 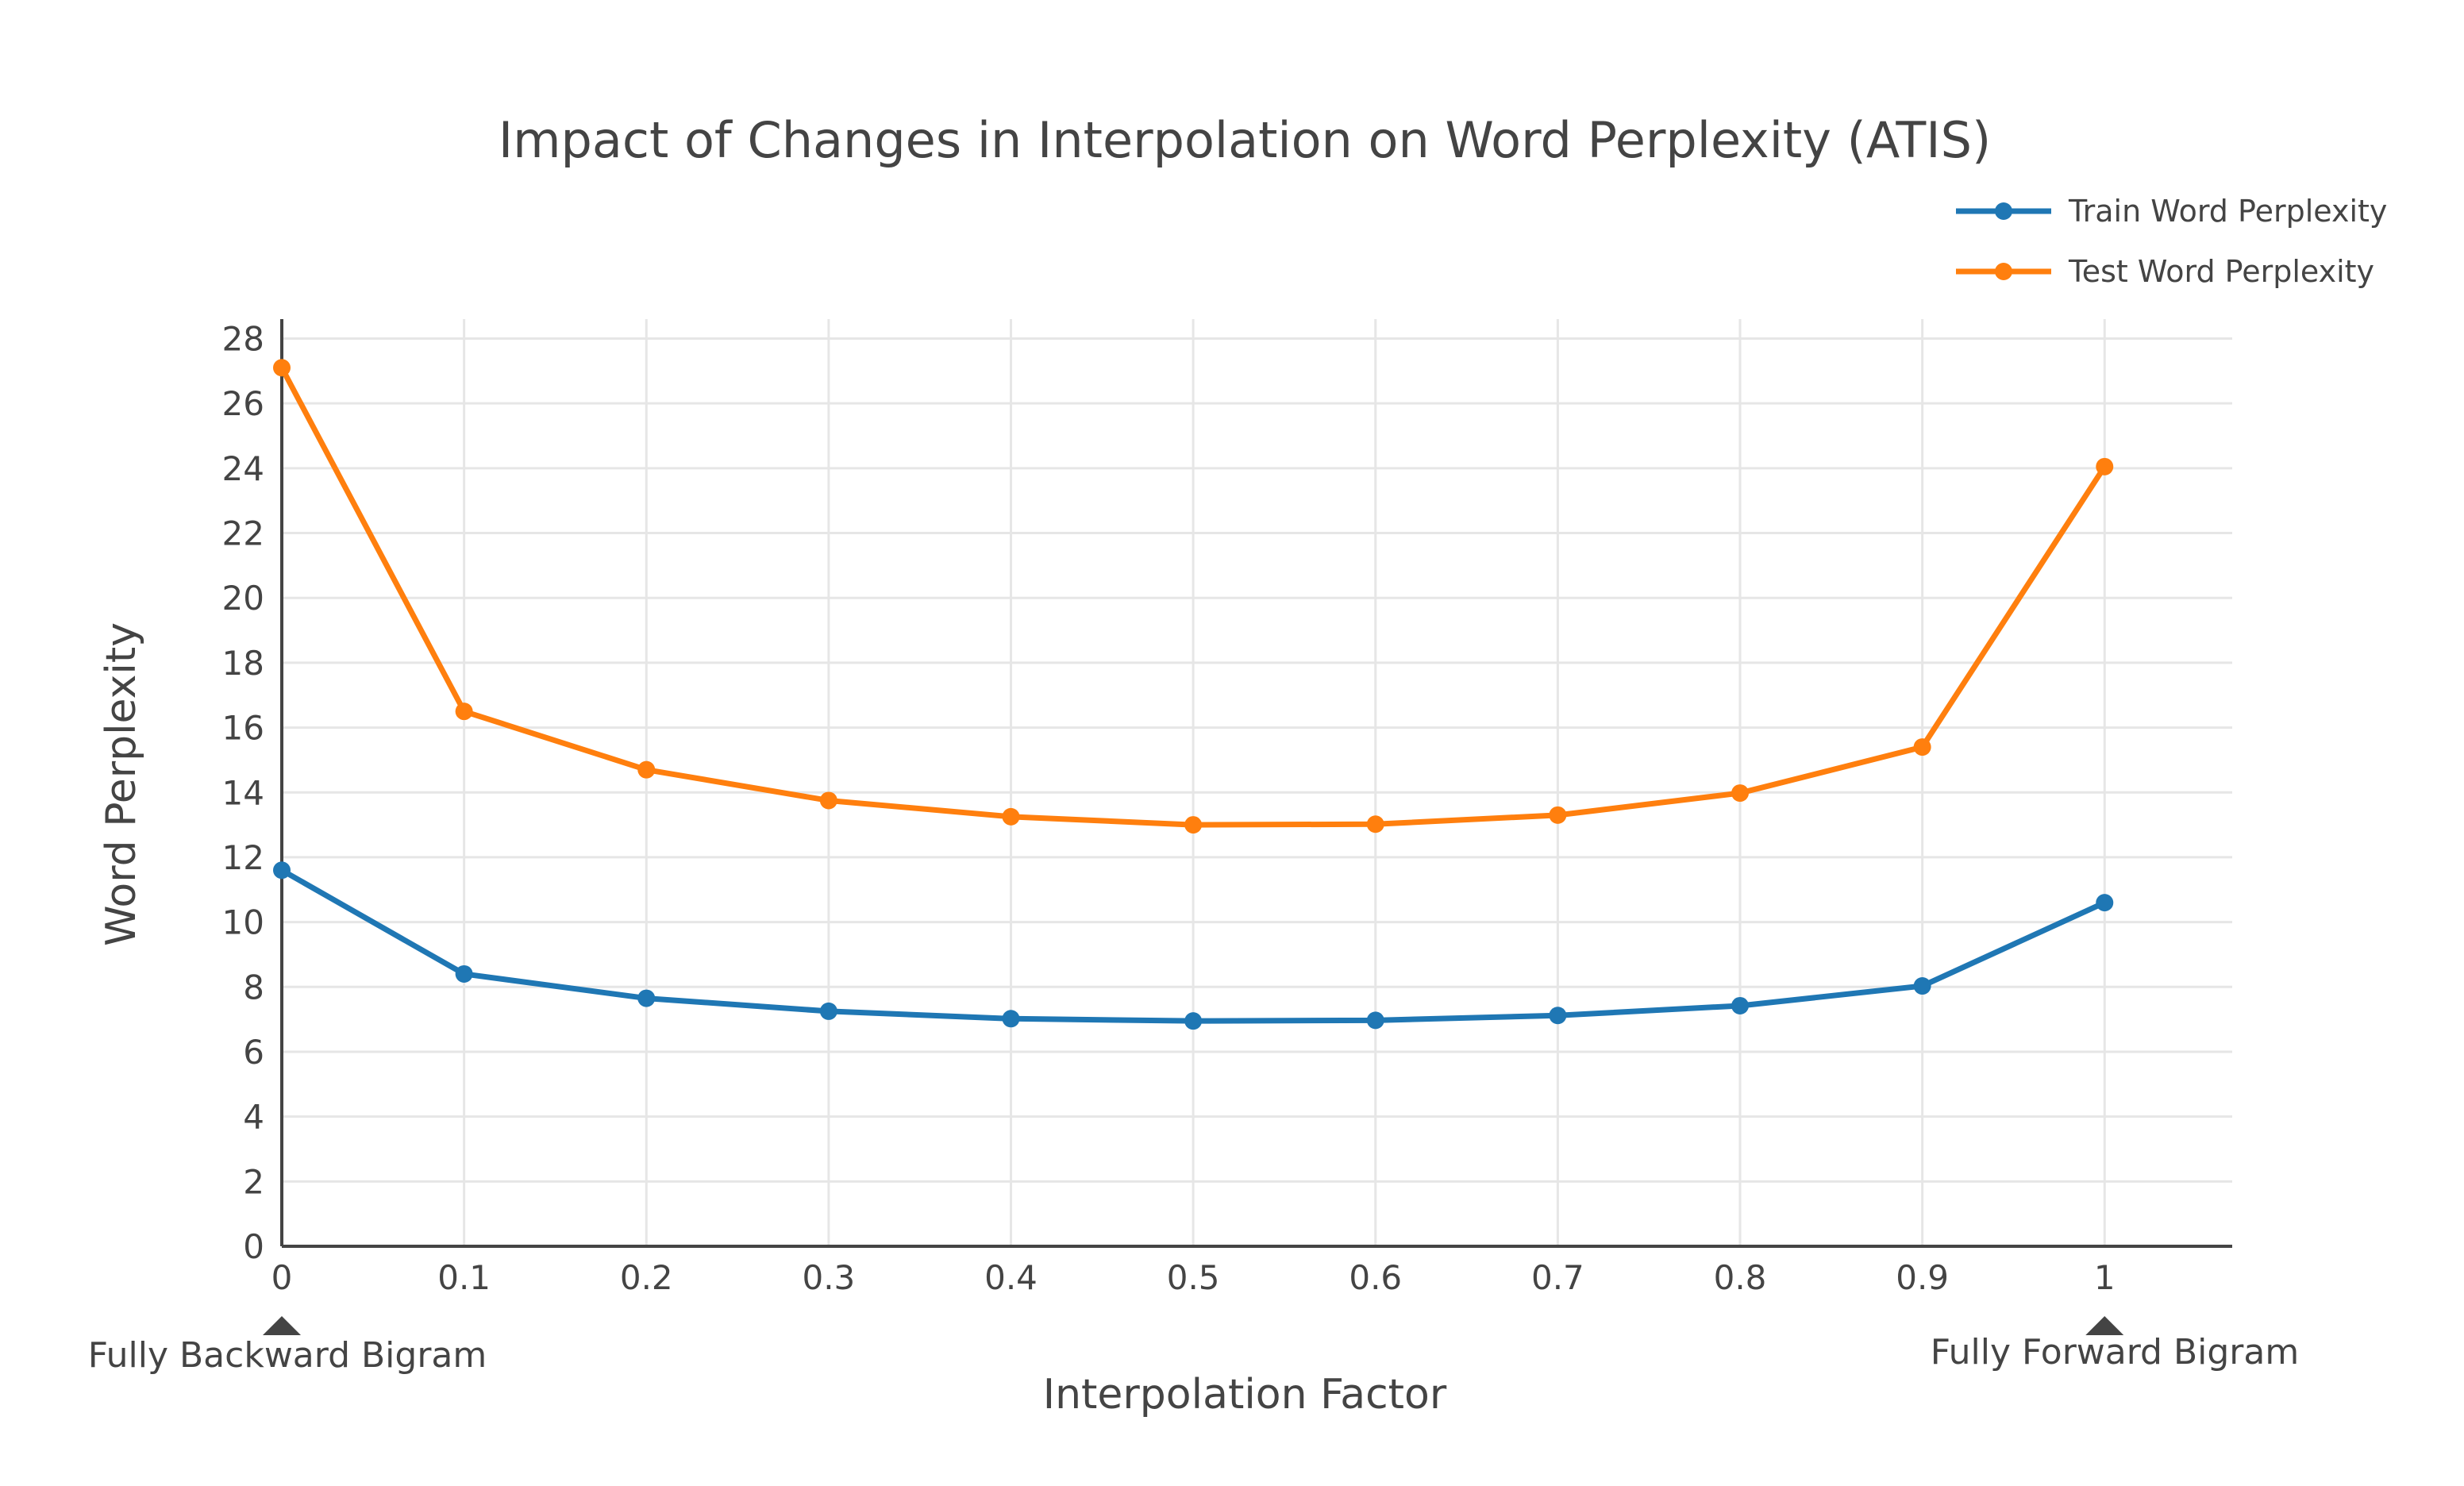 I want to click on y-axis-title: Word Perplexity, so click(x=121, y=784).